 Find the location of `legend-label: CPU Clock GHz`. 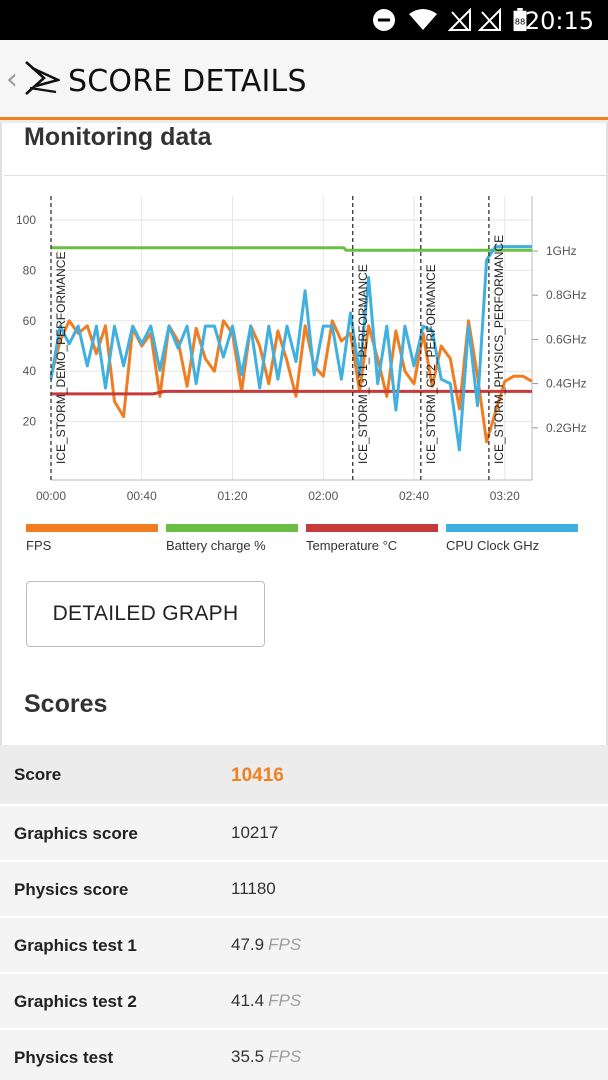

legend-label: CPU Clock GHz is located at coordinates (493, 545).